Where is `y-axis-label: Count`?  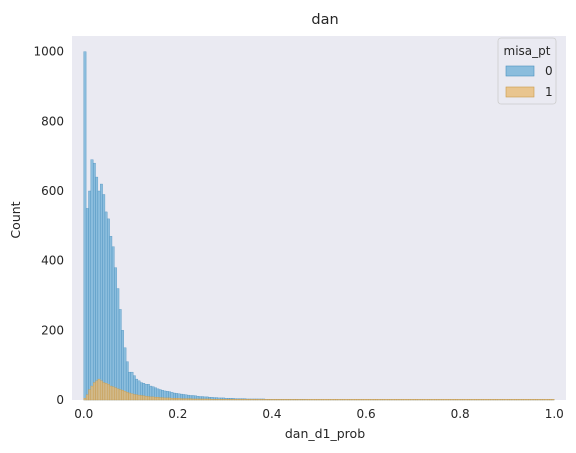 y-axis-label: Count is located at coordinates (15, 219).